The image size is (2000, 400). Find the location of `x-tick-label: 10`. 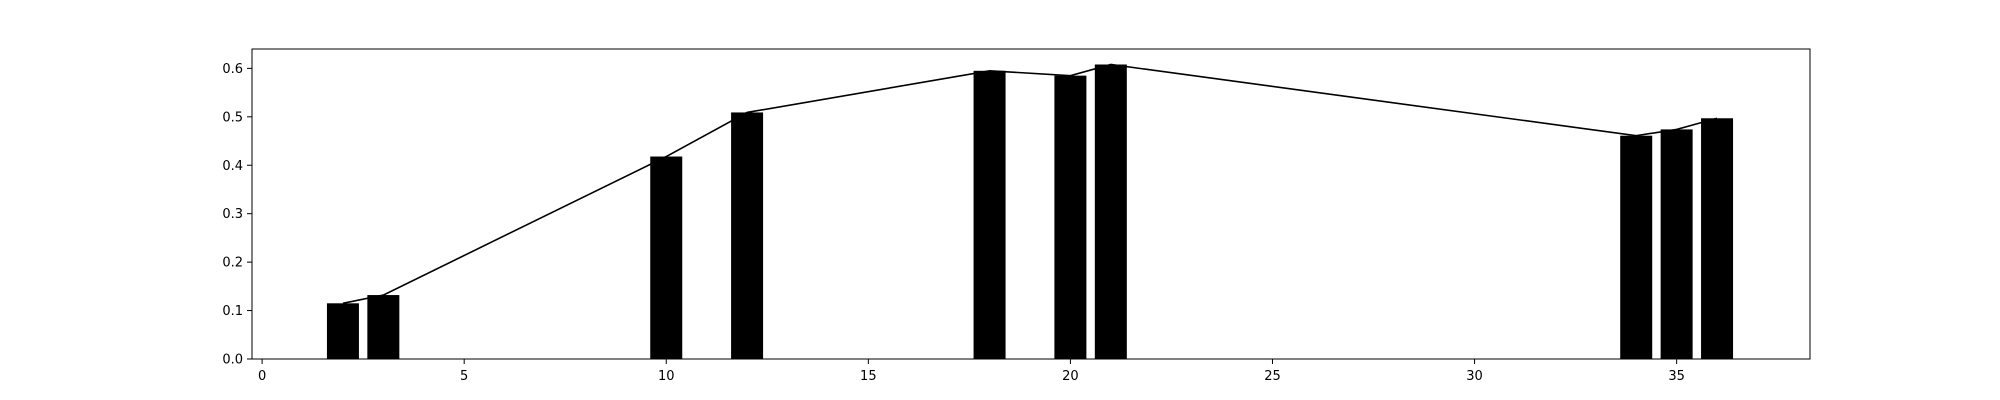

x-tick-label: 10 is located at coordinates (666, 376).